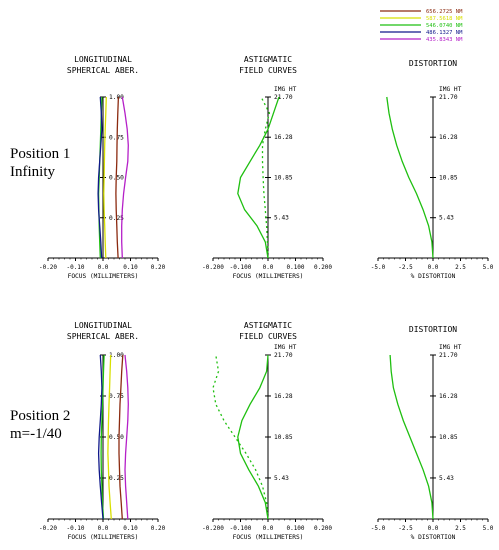 The width and height of the screenshot is (499, 550). Describe the element at coordinates (40, 416) in the screenshot. I see `row-2-label-line1: Position 2` at that location.